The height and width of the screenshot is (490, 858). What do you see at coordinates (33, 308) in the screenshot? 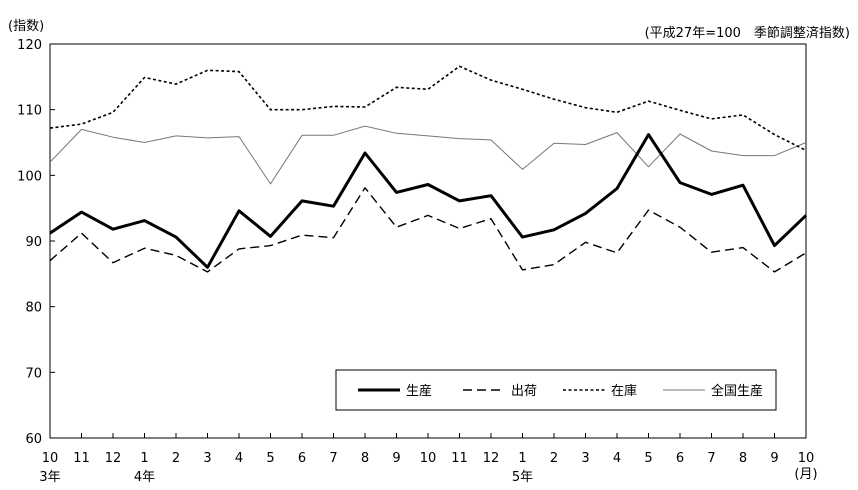
I see `y-tick-label: 80` at bounding box center [33, 308].